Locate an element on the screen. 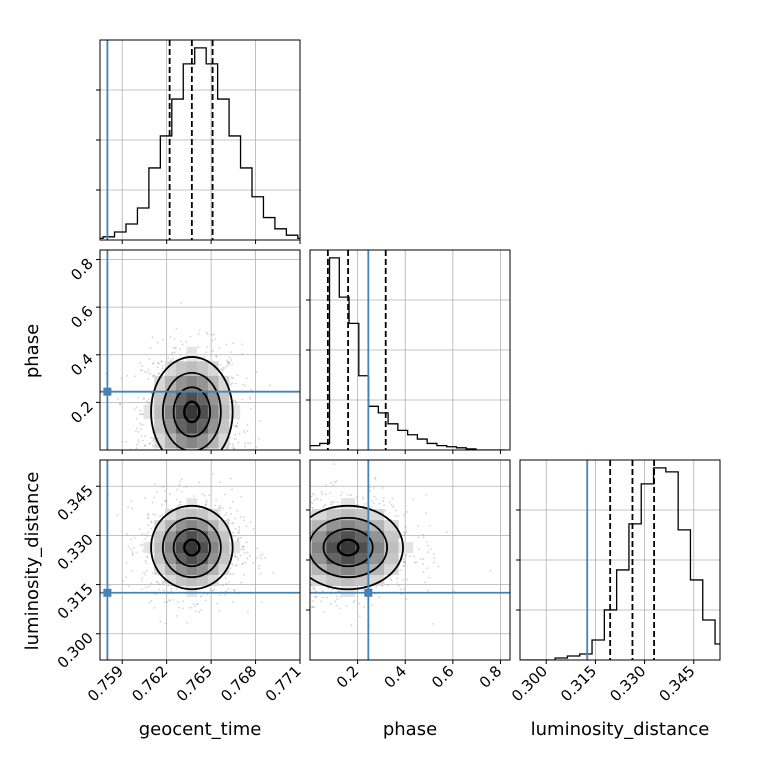  y-tick-label: 0.2 is located at coordinates (82, 412).